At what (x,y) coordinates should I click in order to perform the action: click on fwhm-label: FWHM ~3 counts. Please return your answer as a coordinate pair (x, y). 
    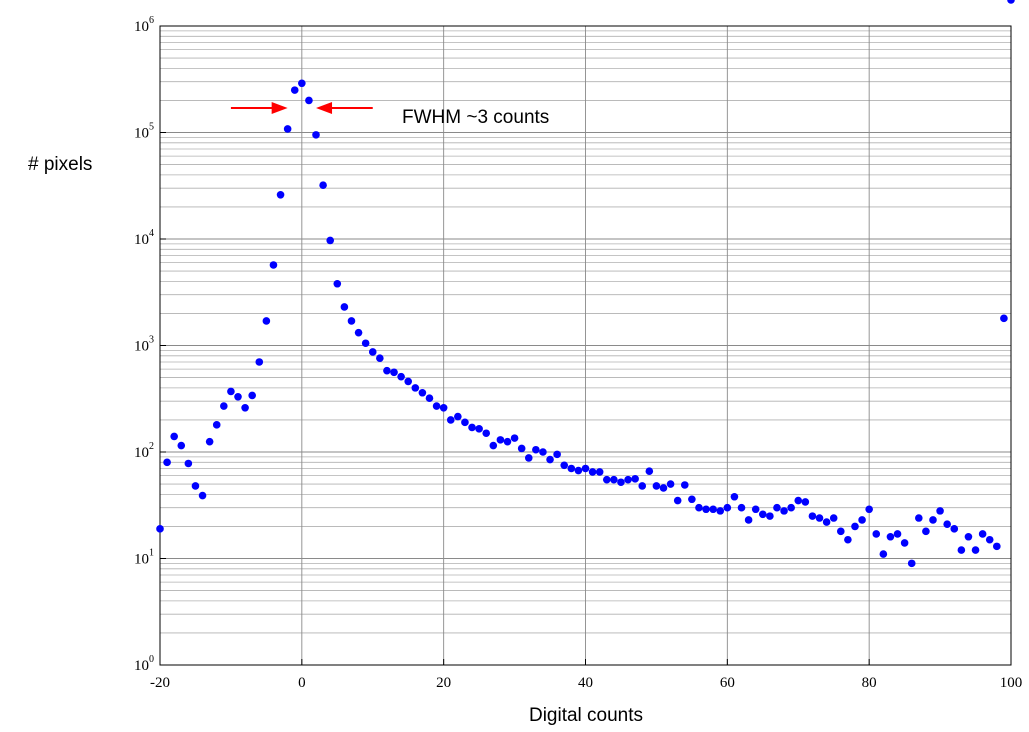
    Looking at the image, I should click on (475, 117).